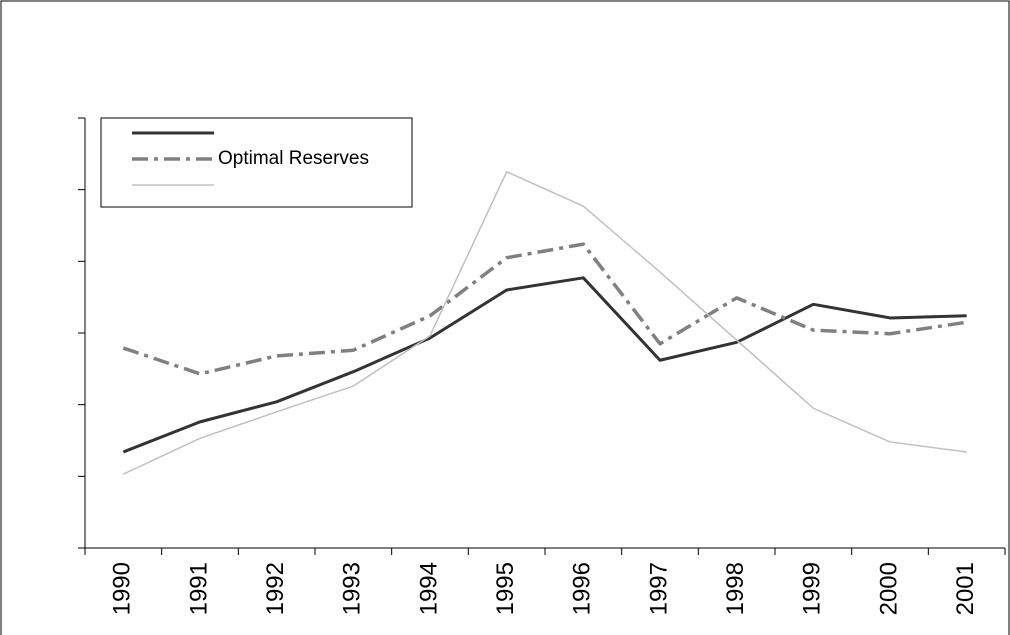 This screenshot has width=1010, height=635. I want to click on x-tick-label: 1994, so click(428, 588).